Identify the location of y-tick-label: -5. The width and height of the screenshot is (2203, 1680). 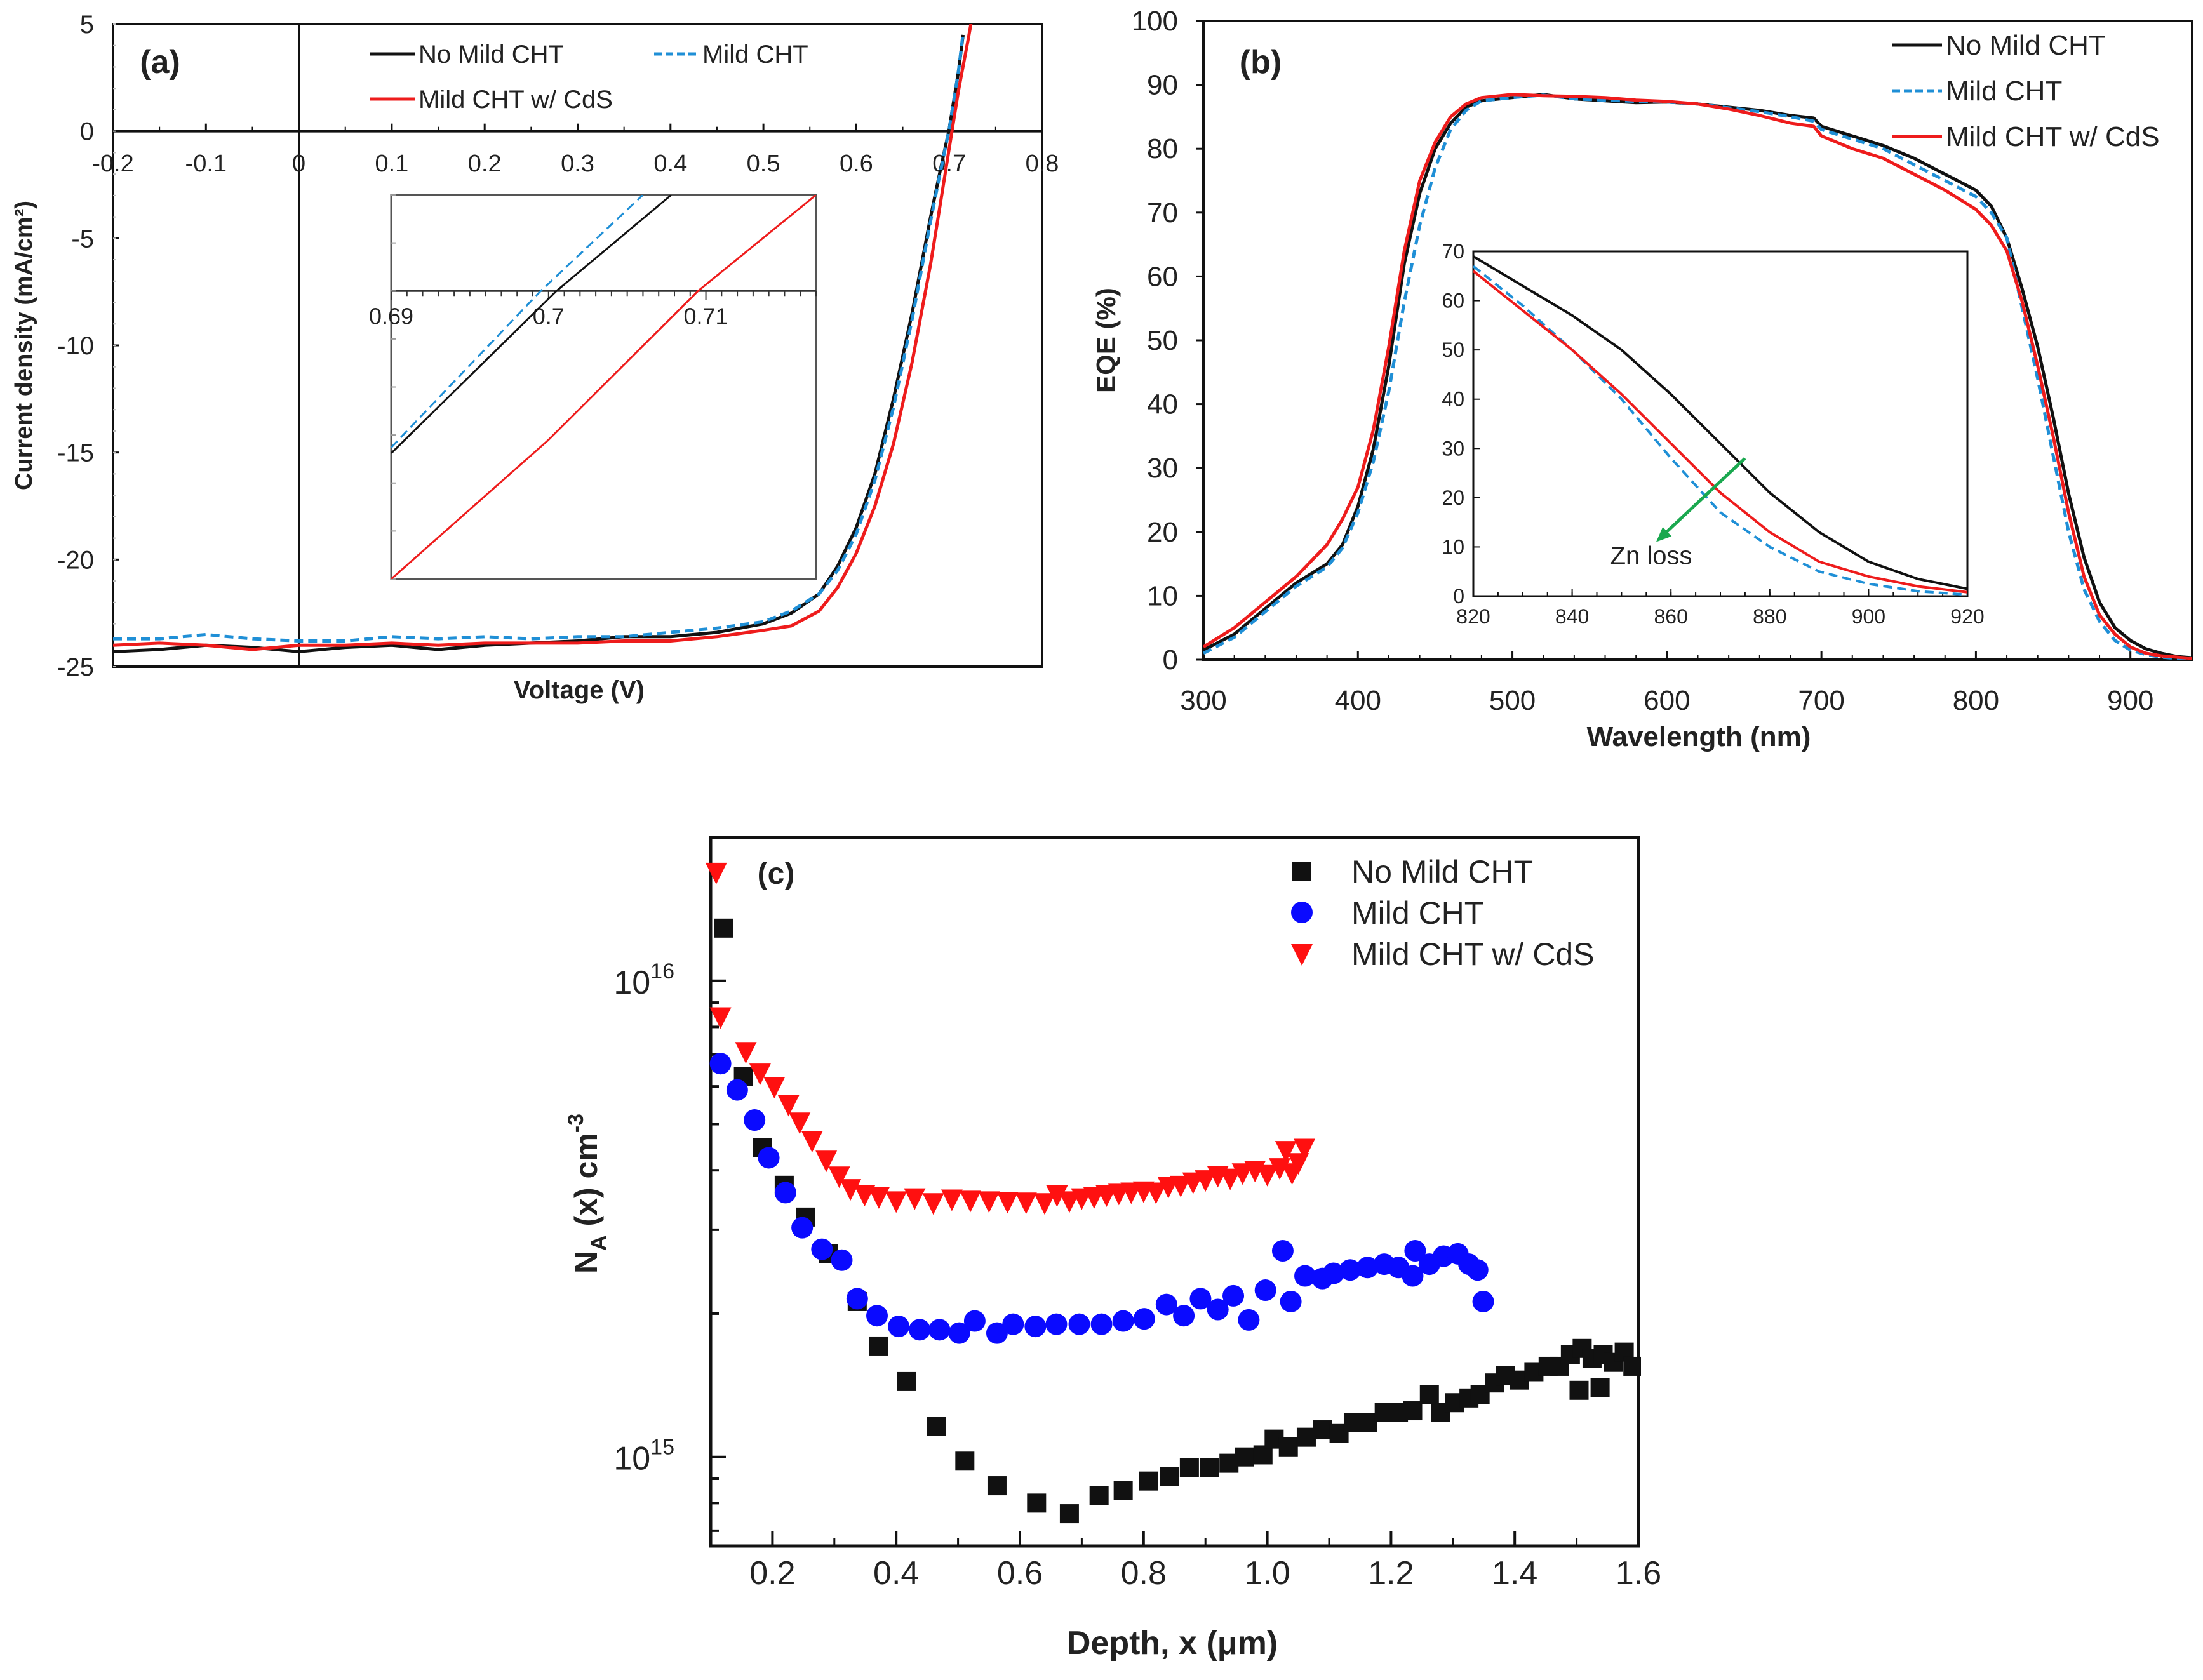
(82, 239).